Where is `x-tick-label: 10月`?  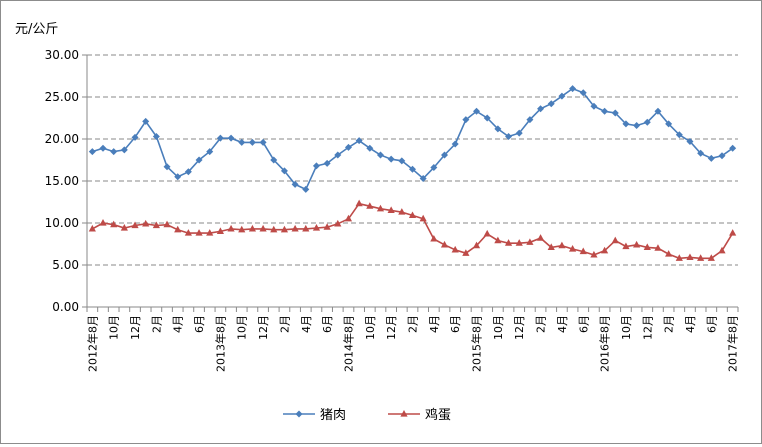 x-tick-label: 10月 is located at coordinates (242, 327).